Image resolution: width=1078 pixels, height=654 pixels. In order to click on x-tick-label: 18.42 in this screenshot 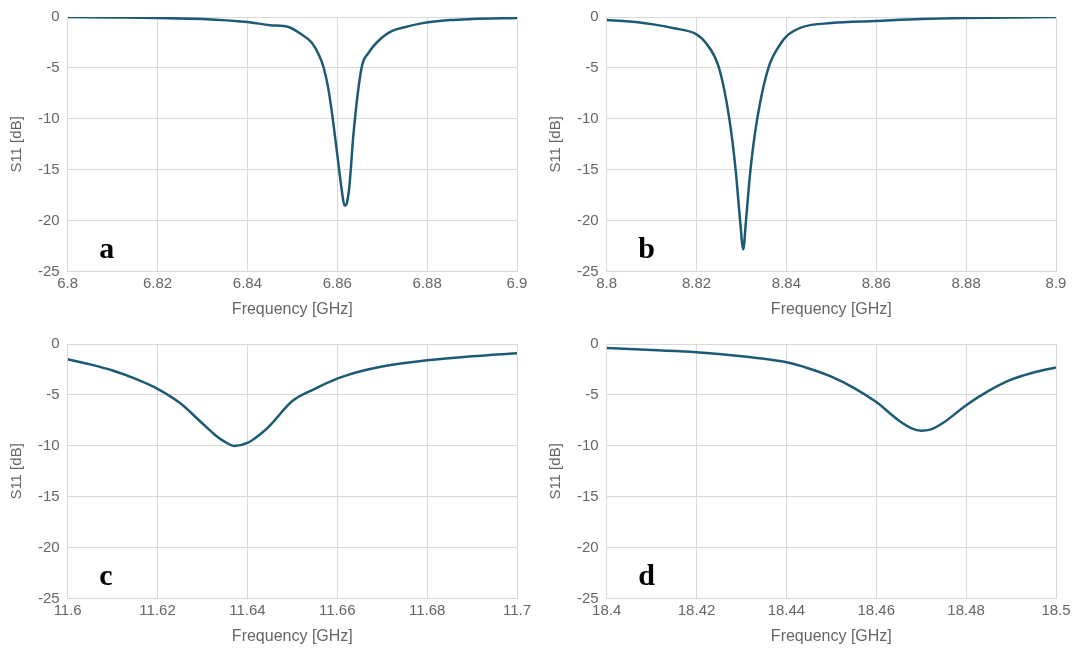, I will do `click(696, 609)`.